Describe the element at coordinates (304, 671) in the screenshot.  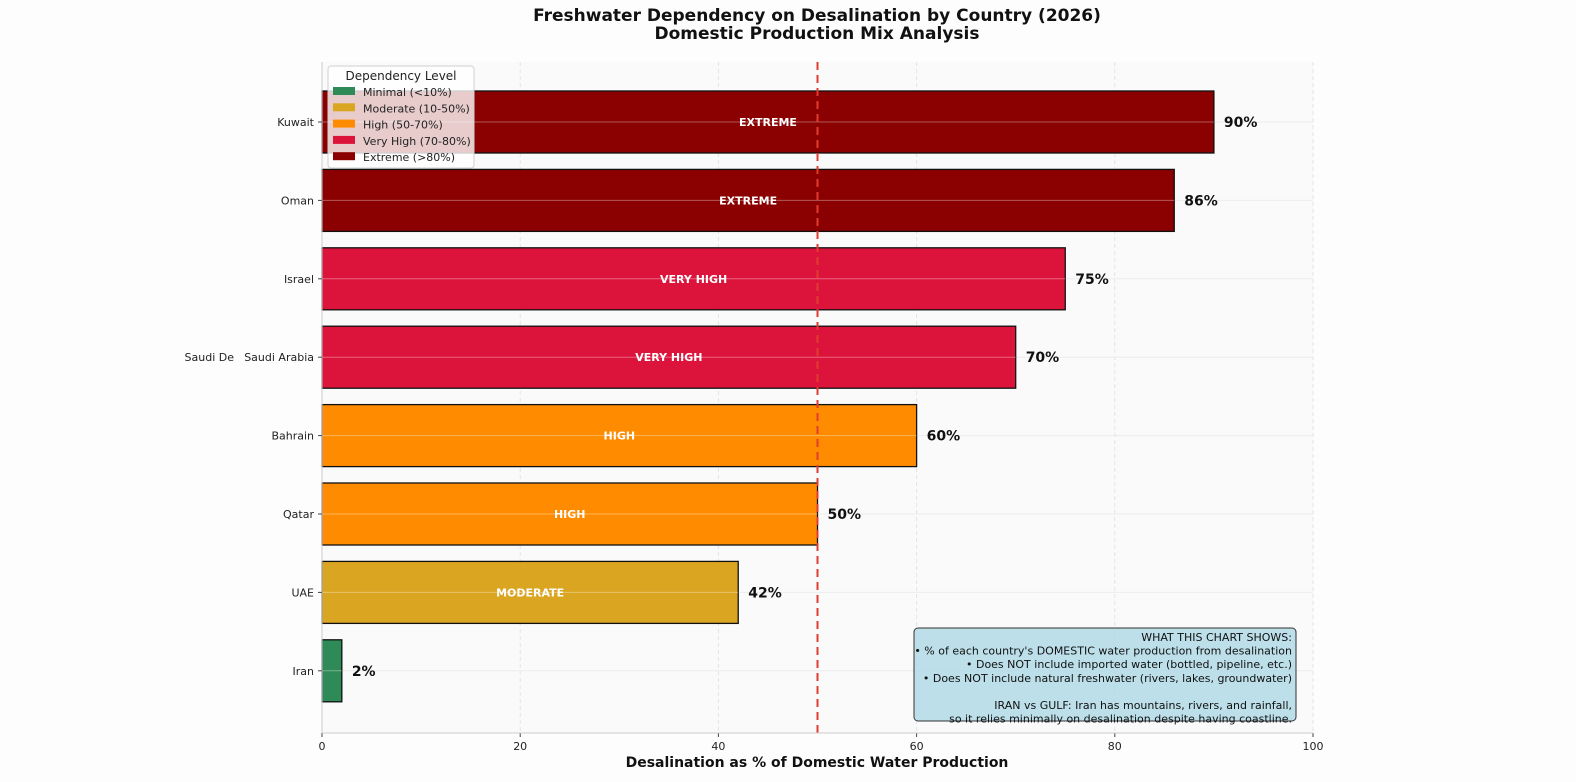
I see `y-tick-label: Iran` at that location.